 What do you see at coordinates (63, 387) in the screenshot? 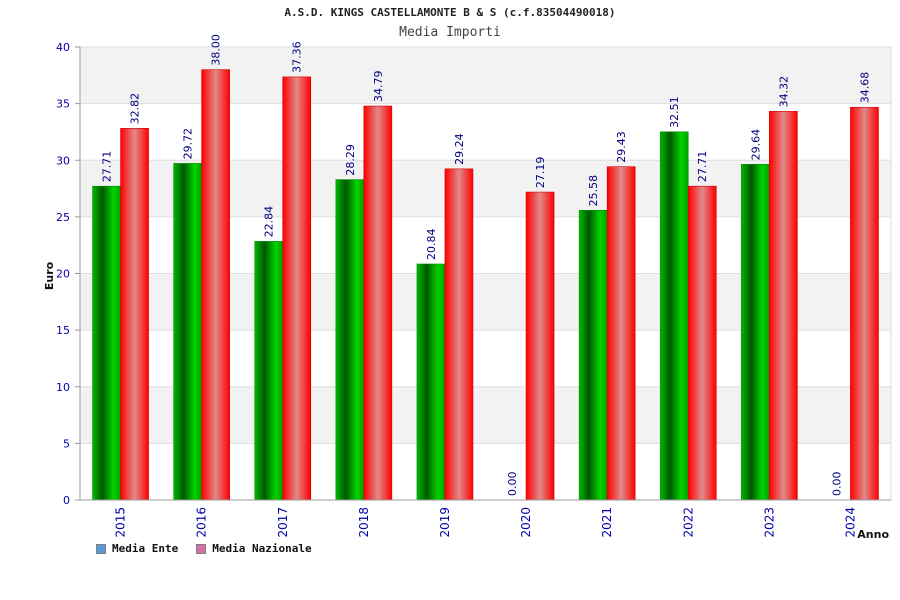
I see `y-tick-label: 10` at bounding box center [63, 387].